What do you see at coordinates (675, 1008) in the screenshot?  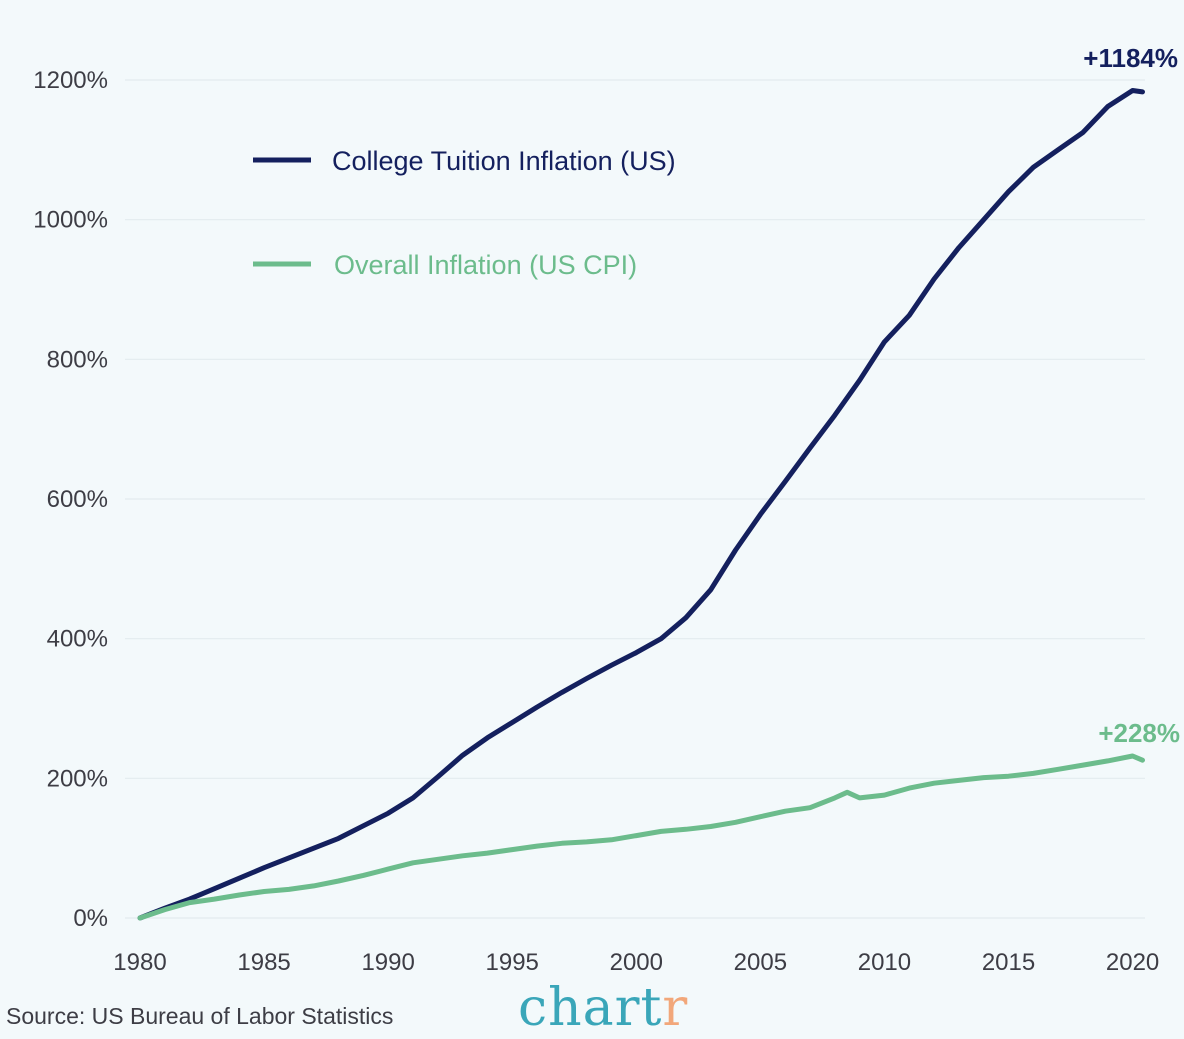 I see `brand-logo-accent: r` at bounding box center [675, 1008].